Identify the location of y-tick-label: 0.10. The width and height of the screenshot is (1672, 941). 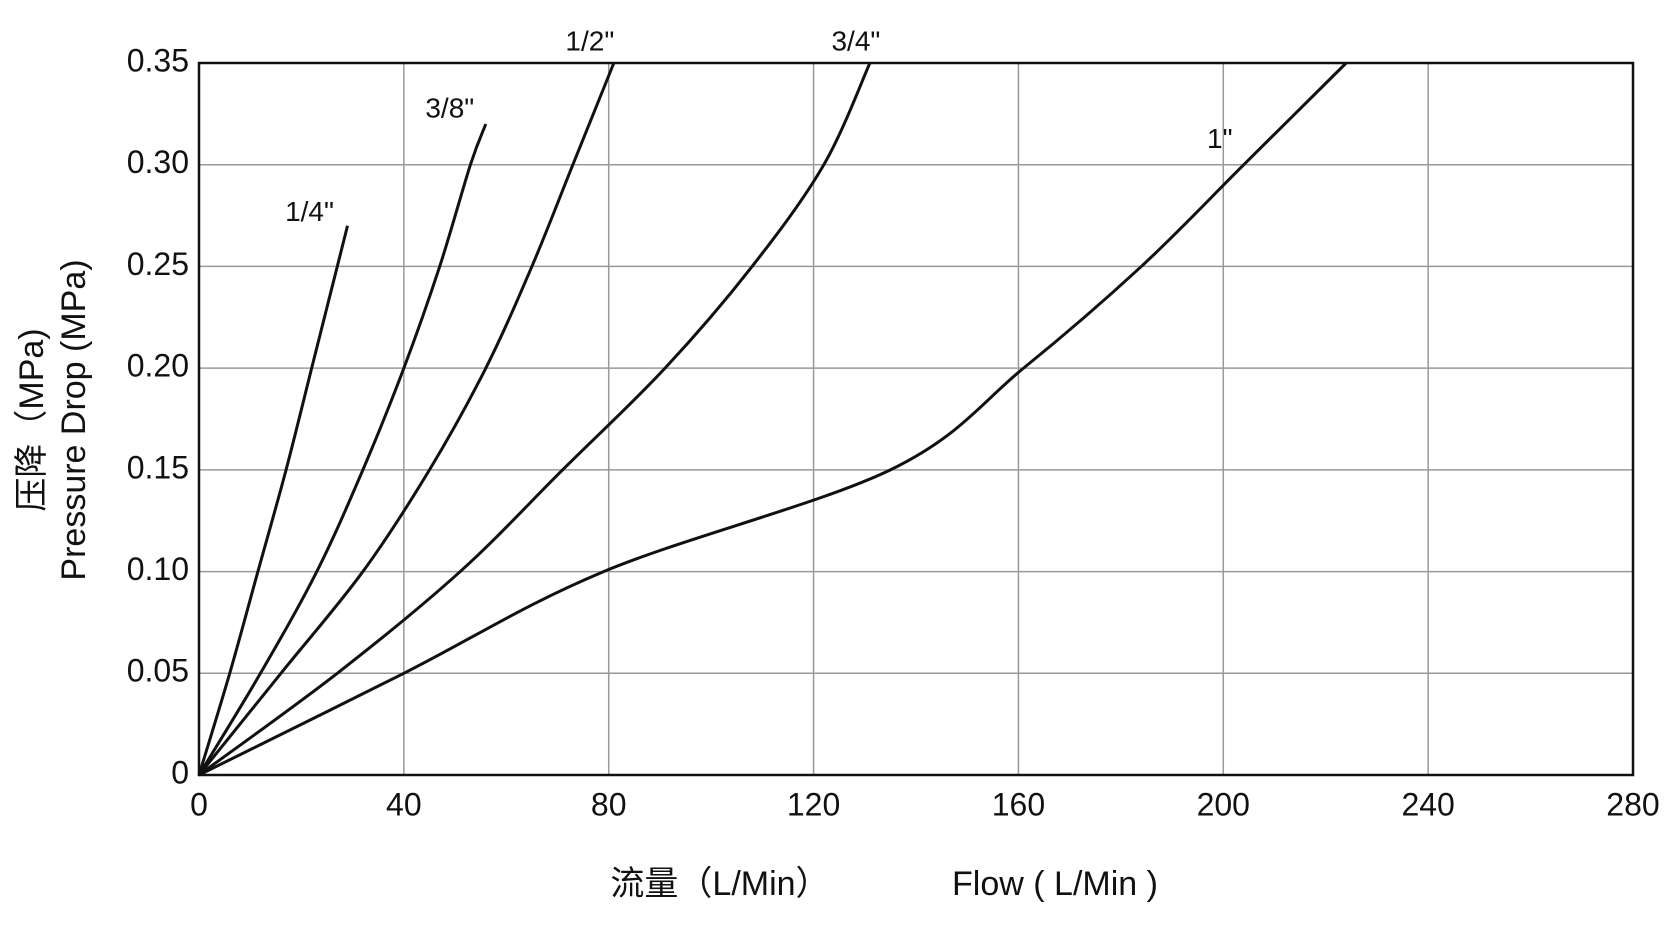
(158, 569).